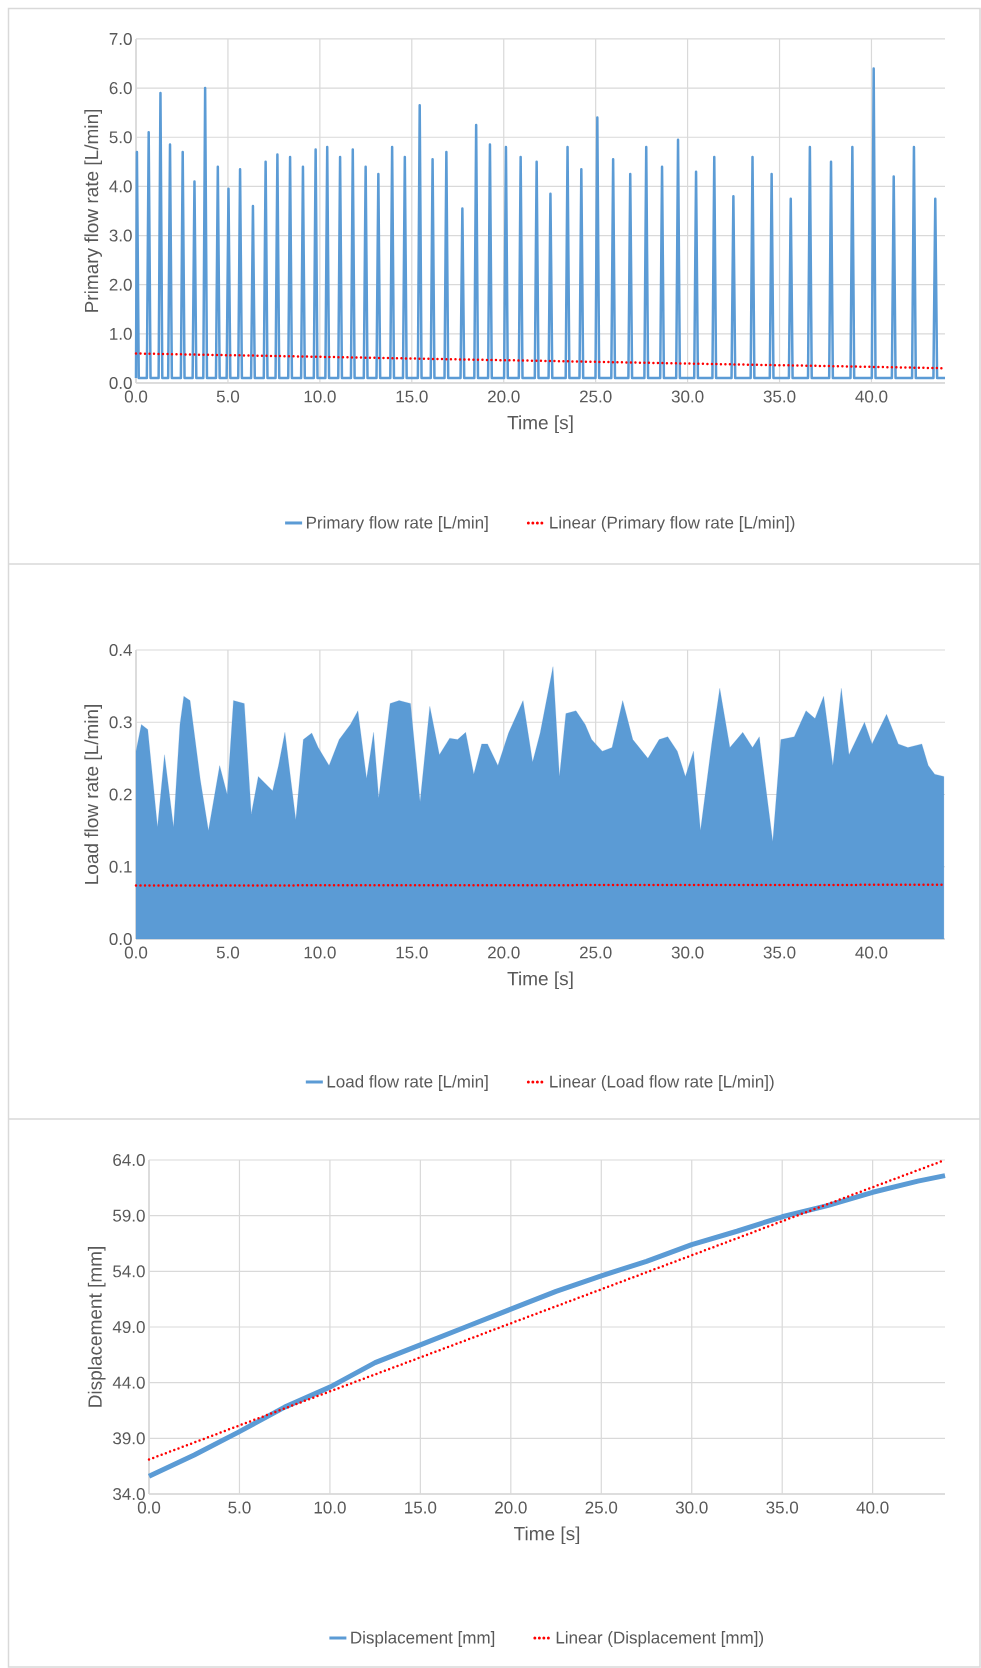 This screenshot has width=981, height=1668. I want to click on y-tick-label: 7.0, so click(120, 38).